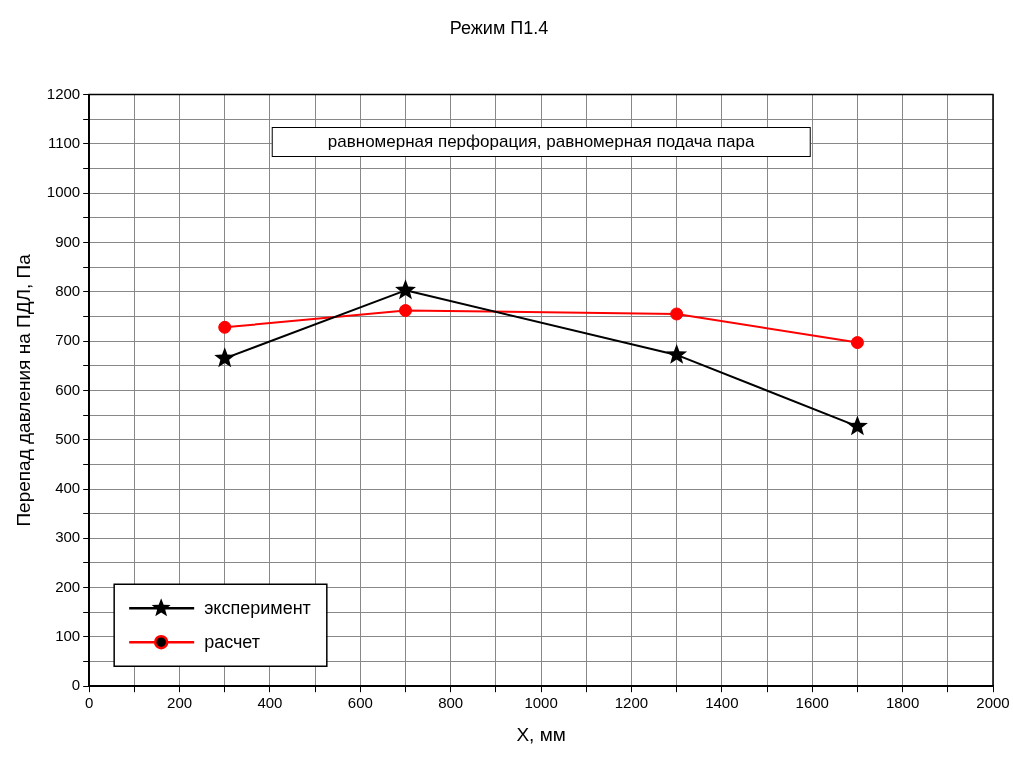 The width and height of the screenshot is (1013, 760). Describe the element at coordinates (68, 438) in the screenshot. I see `y-tick-label: 500` at that location.